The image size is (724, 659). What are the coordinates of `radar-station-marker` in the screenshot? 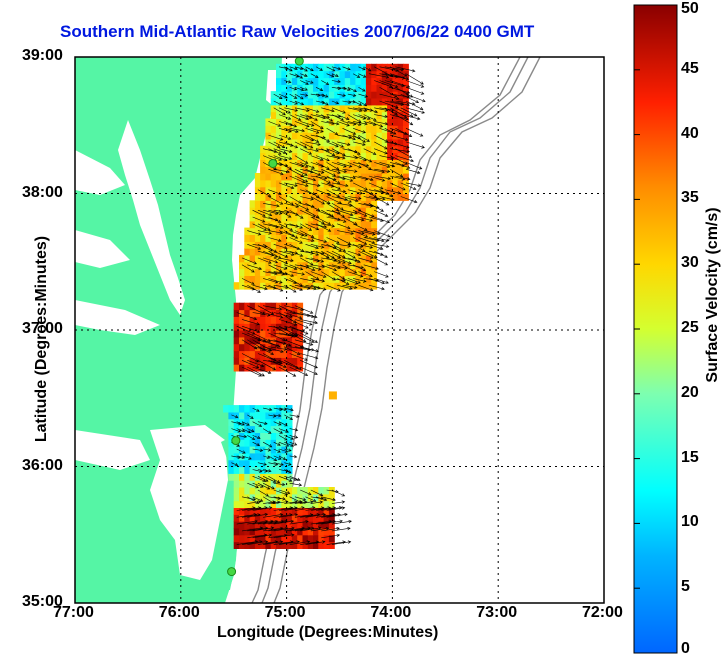 It's located at (273, 163).